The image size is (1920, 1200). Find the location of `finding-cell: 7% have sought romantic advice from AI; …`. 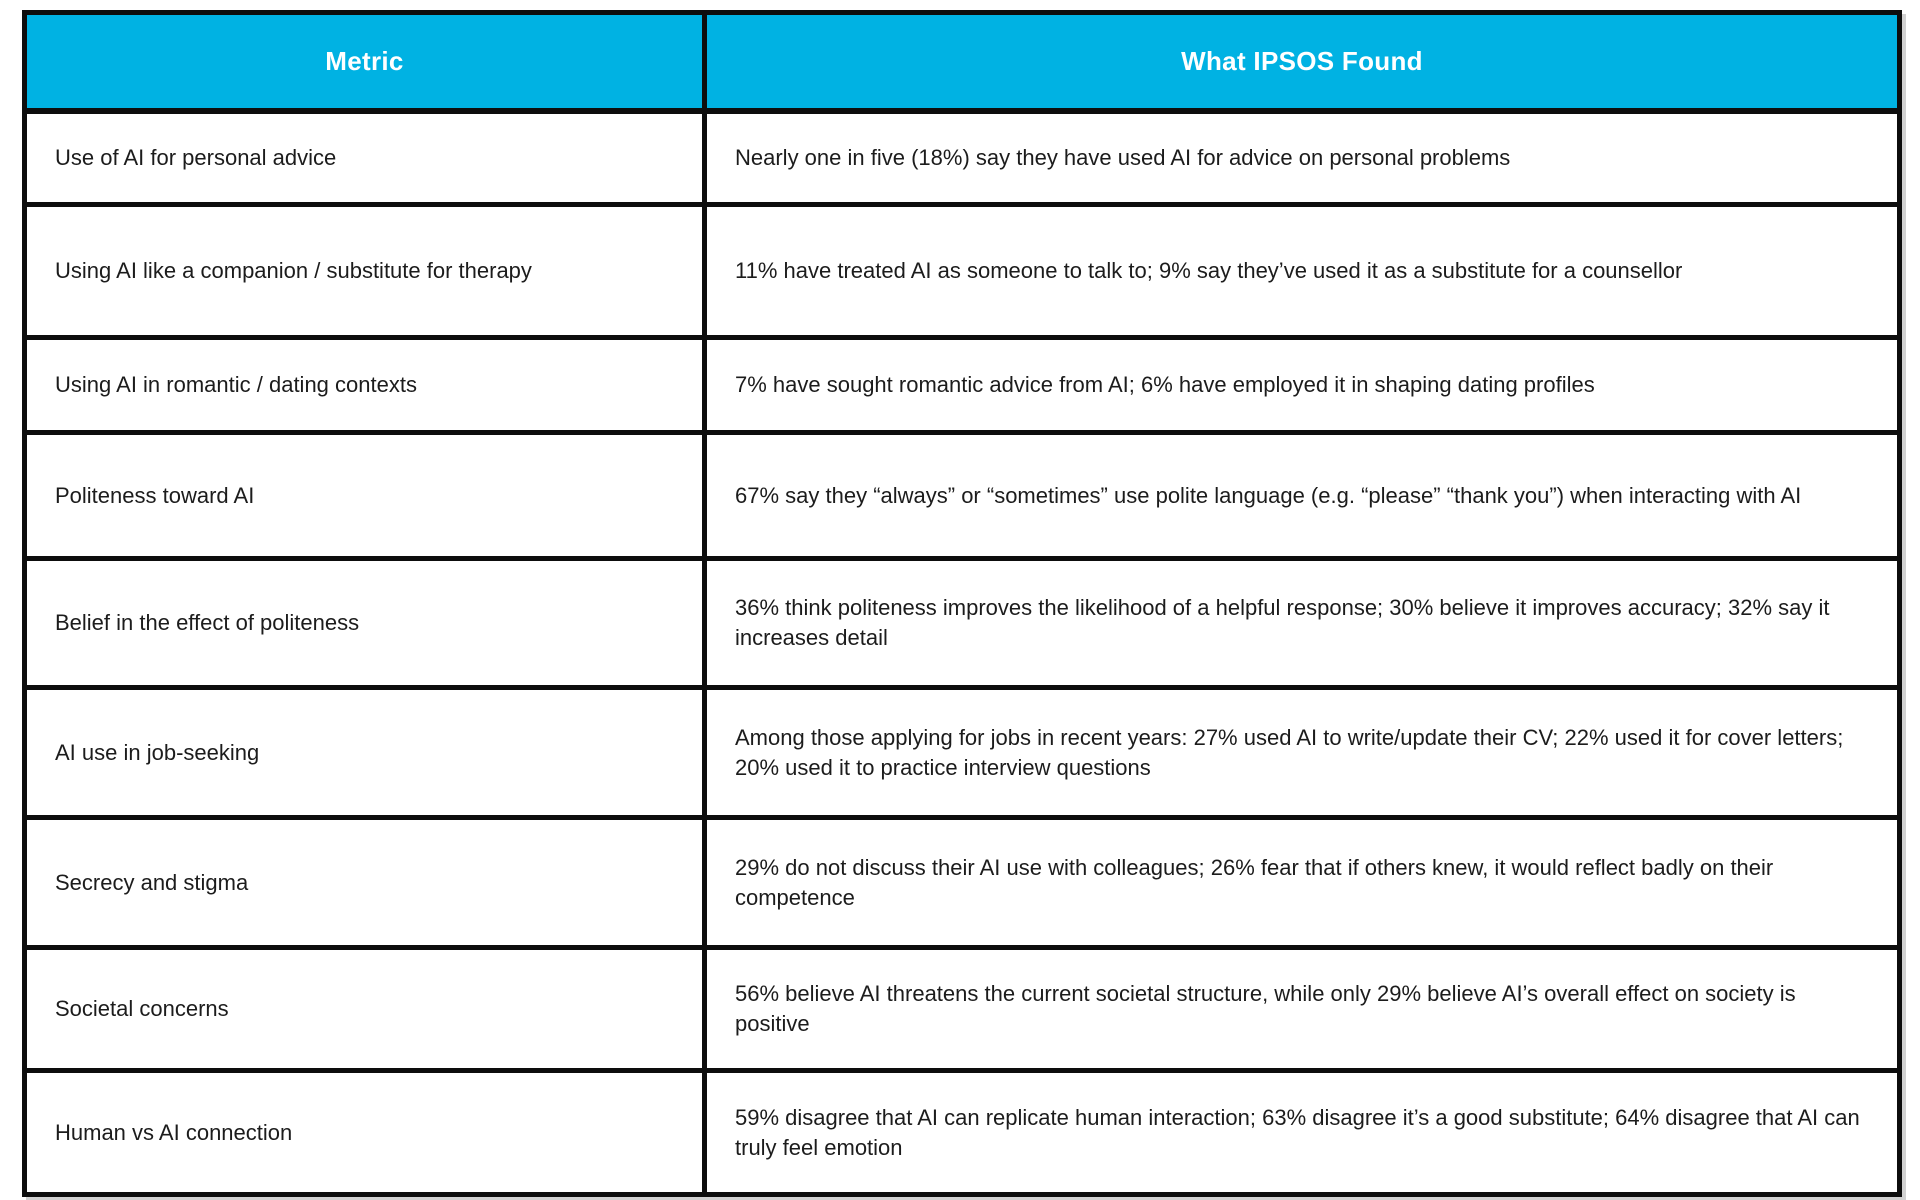

finding-cell: 7% have sought romantic advice from AI; … is located at coordinates (1302, 385).